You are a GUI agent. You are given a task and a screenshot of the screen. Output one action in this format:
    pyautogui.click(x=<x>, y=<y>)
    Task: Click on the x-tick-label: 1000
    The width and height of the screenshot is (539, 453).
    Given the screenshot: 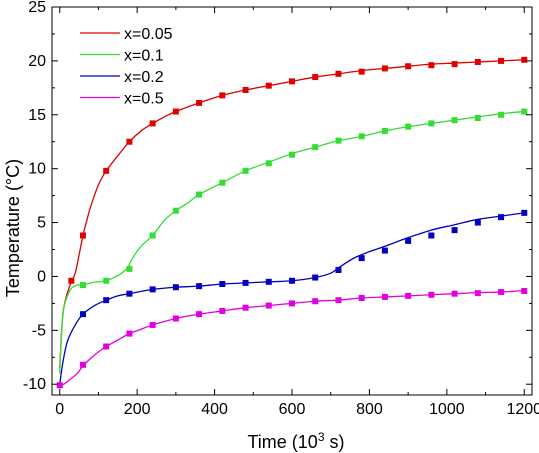 What is the action you would take?
    pyautogui.click(x=447, y=409)
    